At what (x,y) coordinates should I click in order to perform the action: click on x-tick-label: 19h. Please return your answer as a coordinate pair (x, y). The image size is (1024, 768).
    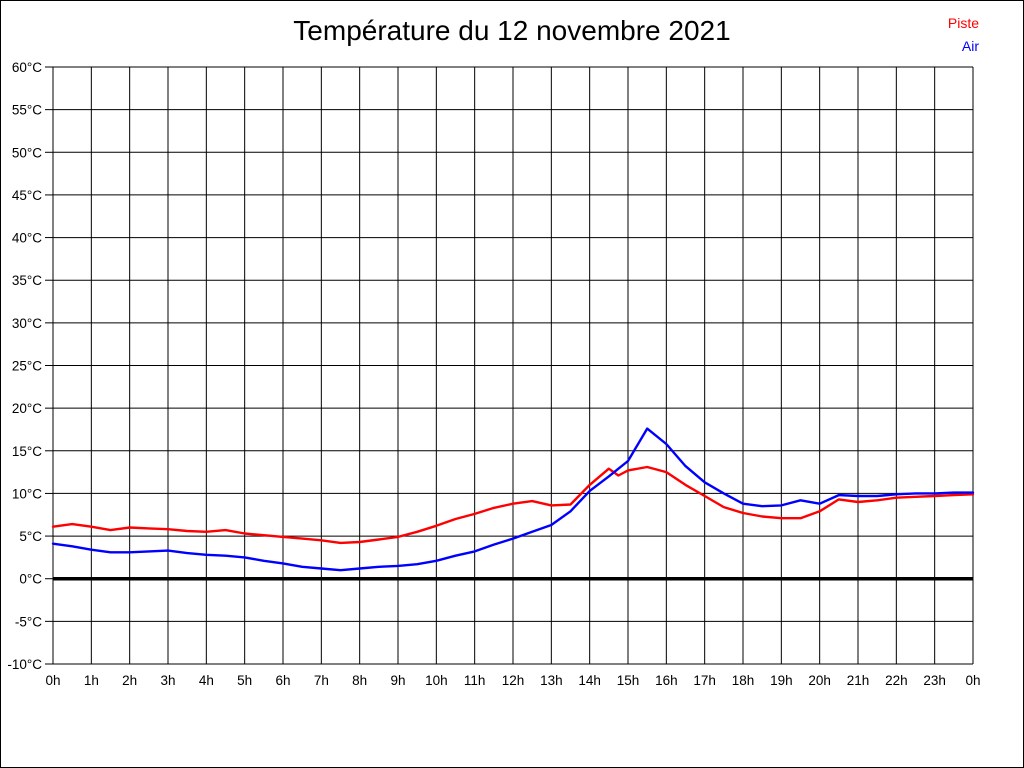
    Looking at the image, I should click on (781, 680).